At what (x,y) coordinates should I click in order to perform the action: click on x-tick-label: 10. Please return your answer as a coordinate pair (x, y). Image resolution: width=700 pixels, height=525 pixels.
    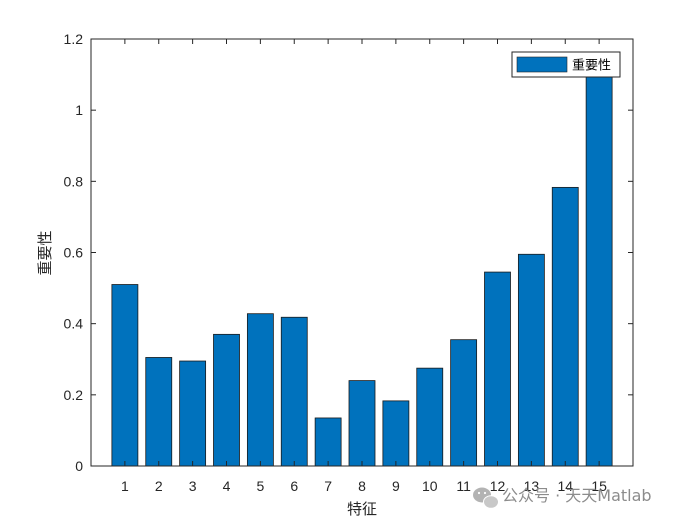
    Looking at the image, I should click on (430, 486).